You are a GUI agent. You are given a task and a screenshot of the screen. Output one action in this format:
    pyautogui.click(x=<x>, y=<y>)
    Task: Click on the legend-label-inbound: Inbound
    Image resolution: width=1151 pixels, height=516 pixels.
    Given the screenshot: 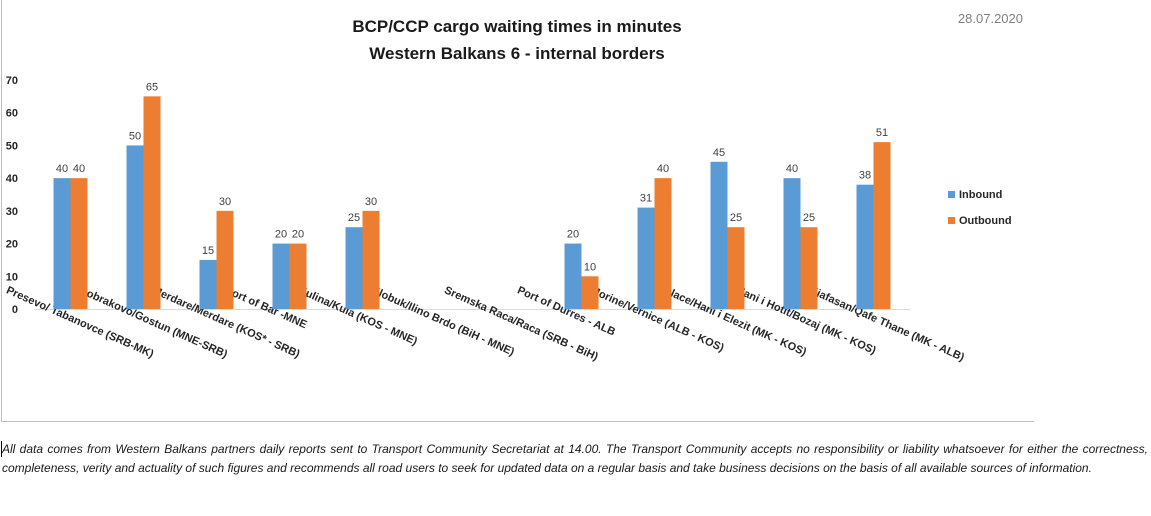 What is the action you would take?
    pyautogui.click(x=980, y=195)
    